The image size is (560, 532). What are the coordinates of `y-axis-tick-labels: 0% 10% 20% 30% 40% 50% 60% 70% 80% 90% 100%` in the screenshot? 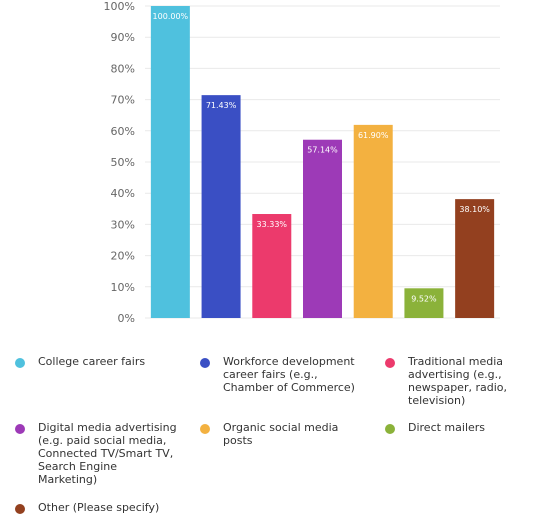 It's located at (119, 162).